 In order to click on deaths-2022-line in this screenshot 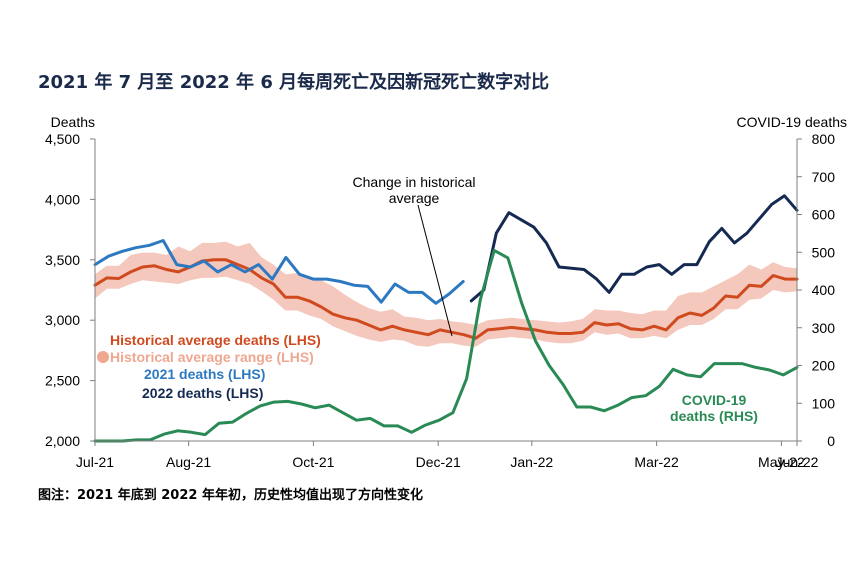, I will do `click(634, 248)`.